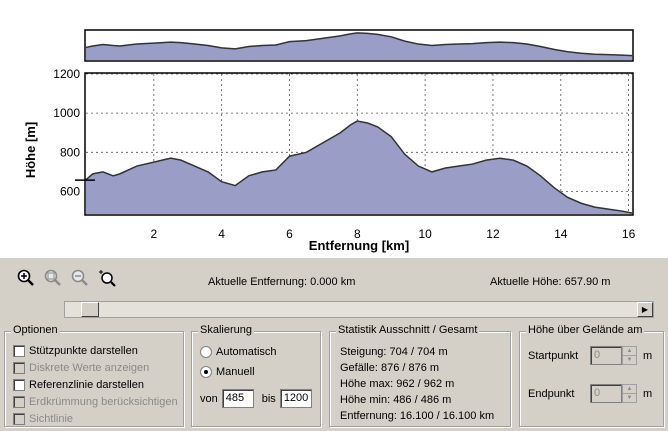  I want to click on zoom-out-icon, so click(80, 278).